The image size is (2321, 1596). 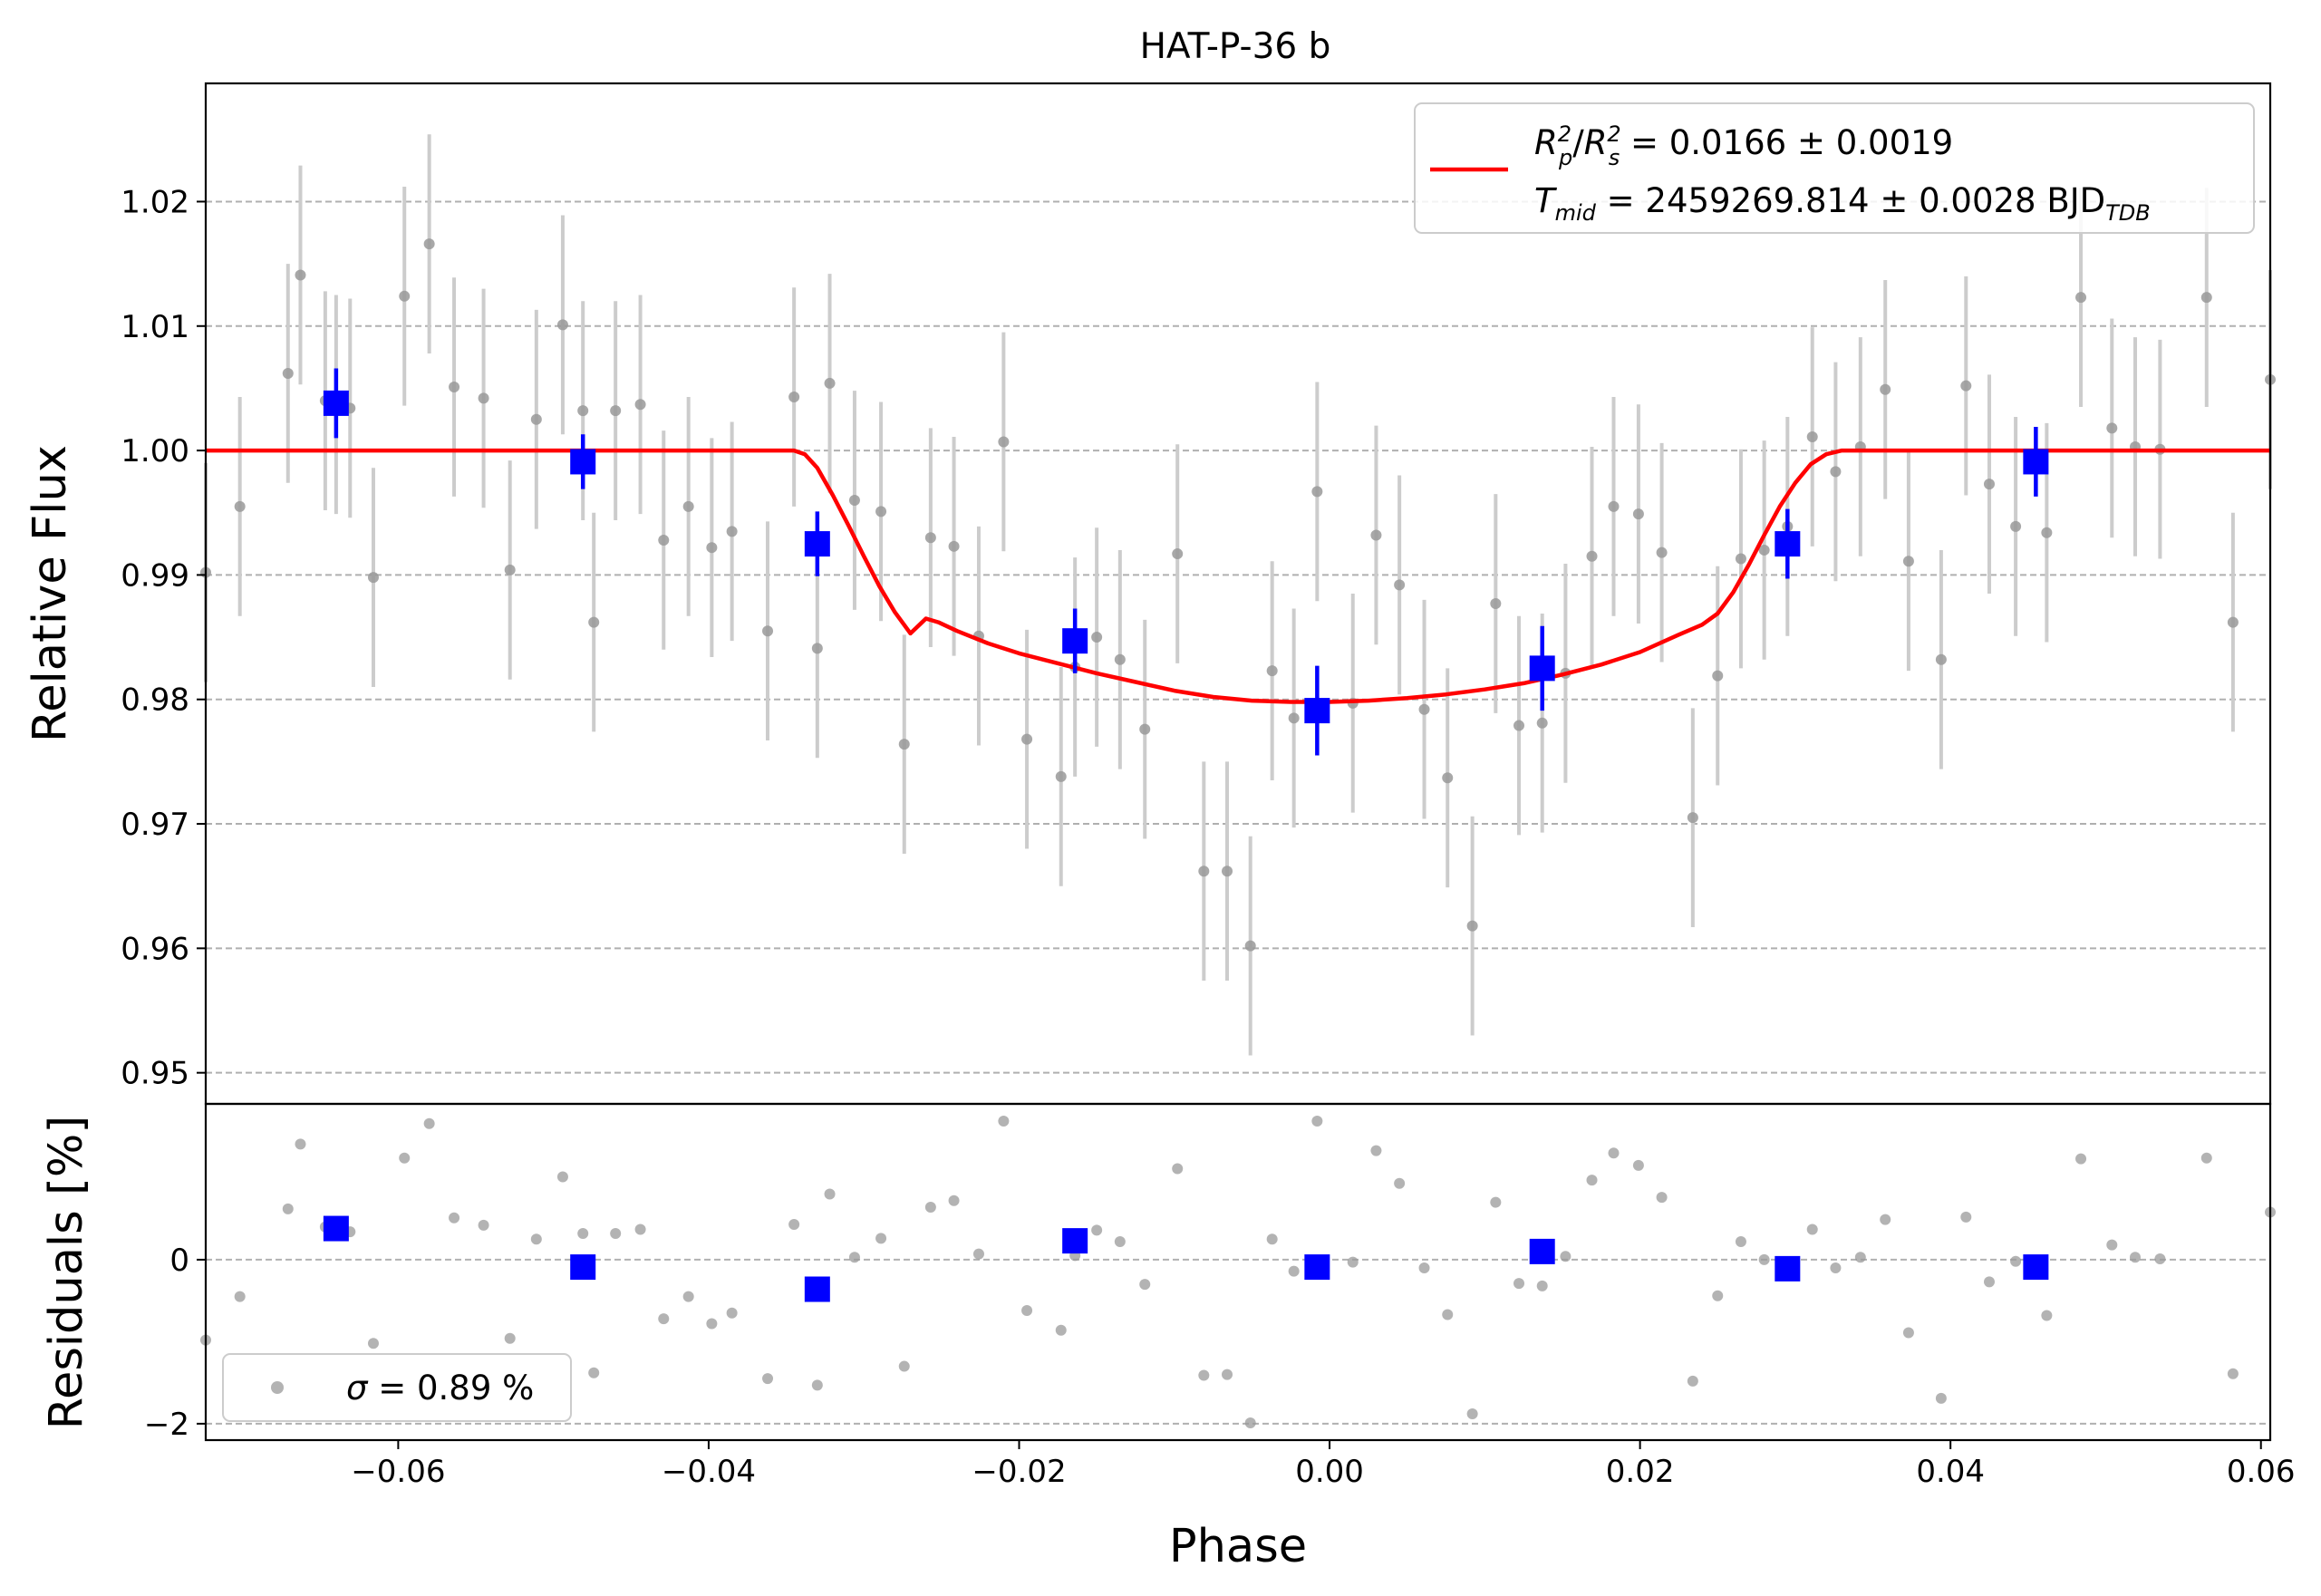 What do you see at coordinates (175, 1343) in the screenshot?
I see `residuals-y-ticks: −2 0` at bounding box center [175, 1343].